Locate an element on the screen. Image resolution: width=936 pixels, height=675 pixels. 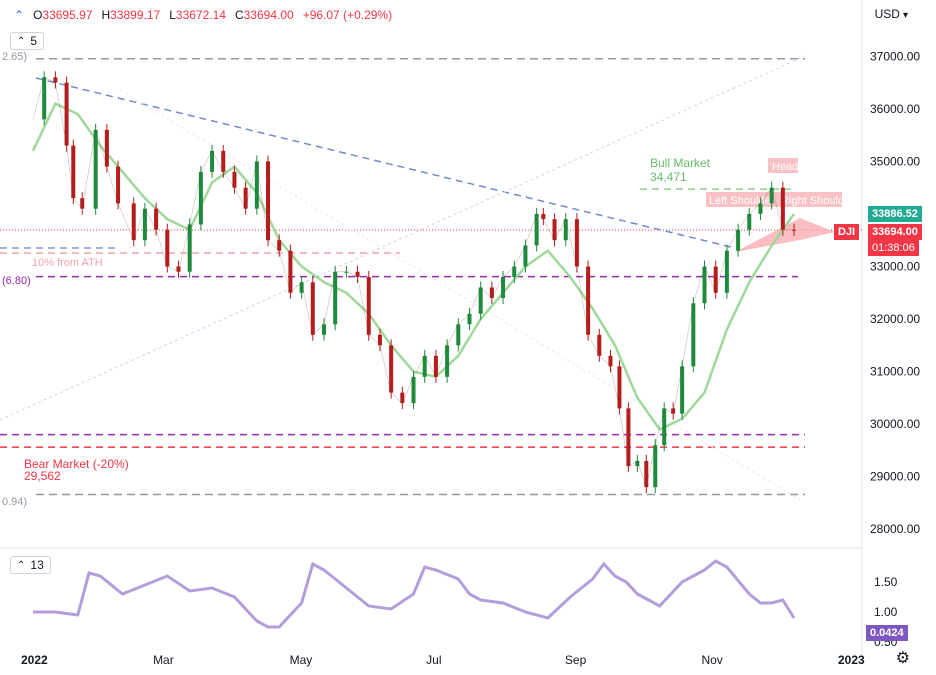
high-price-tag: 33886.52 is located at coordinates (895, 214).